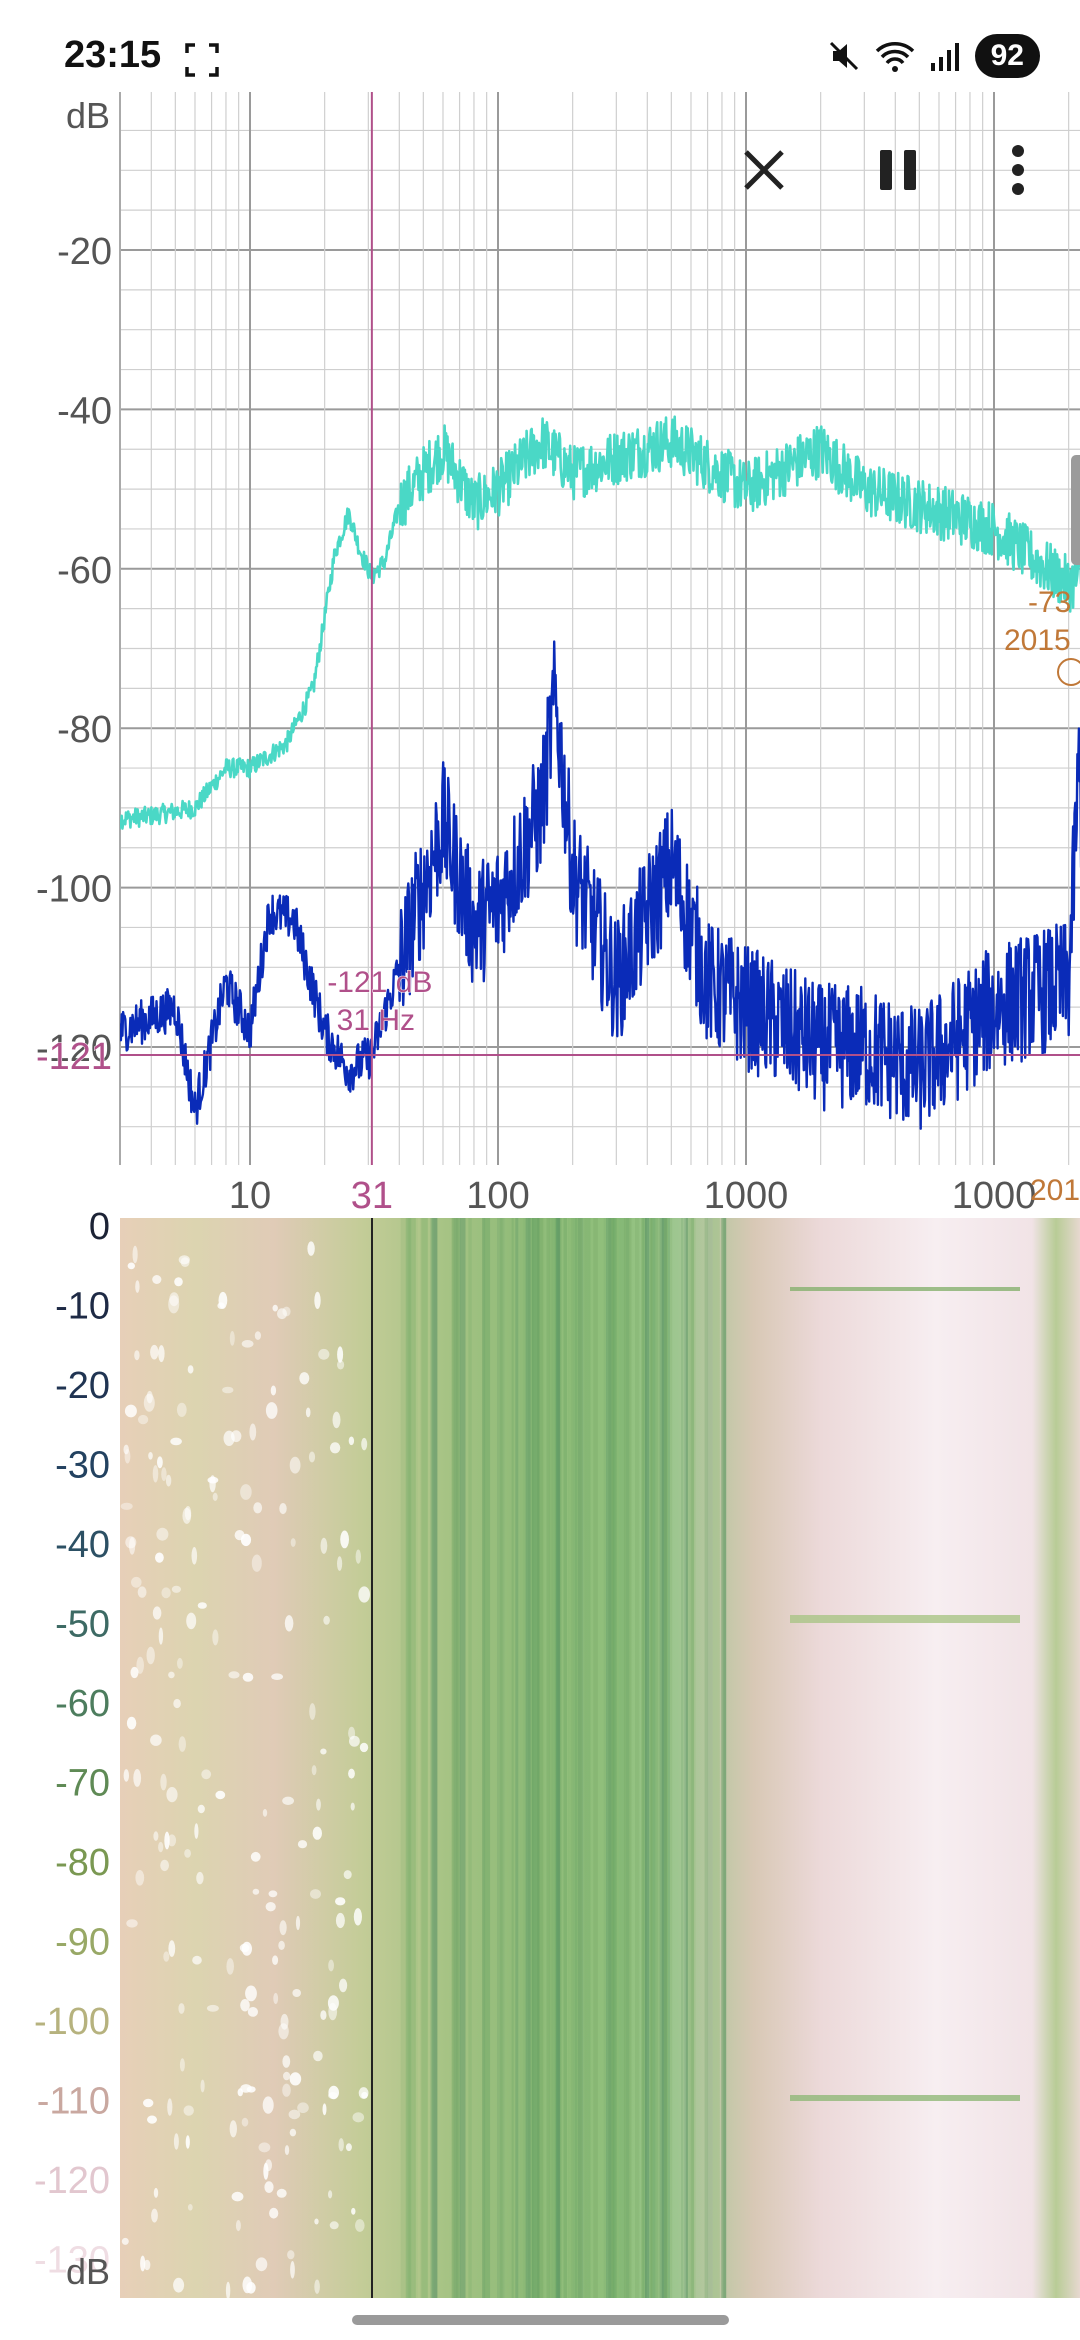  Describe the element at coordinates (764, 170) in the screenshot. I see `close-button` at that location.